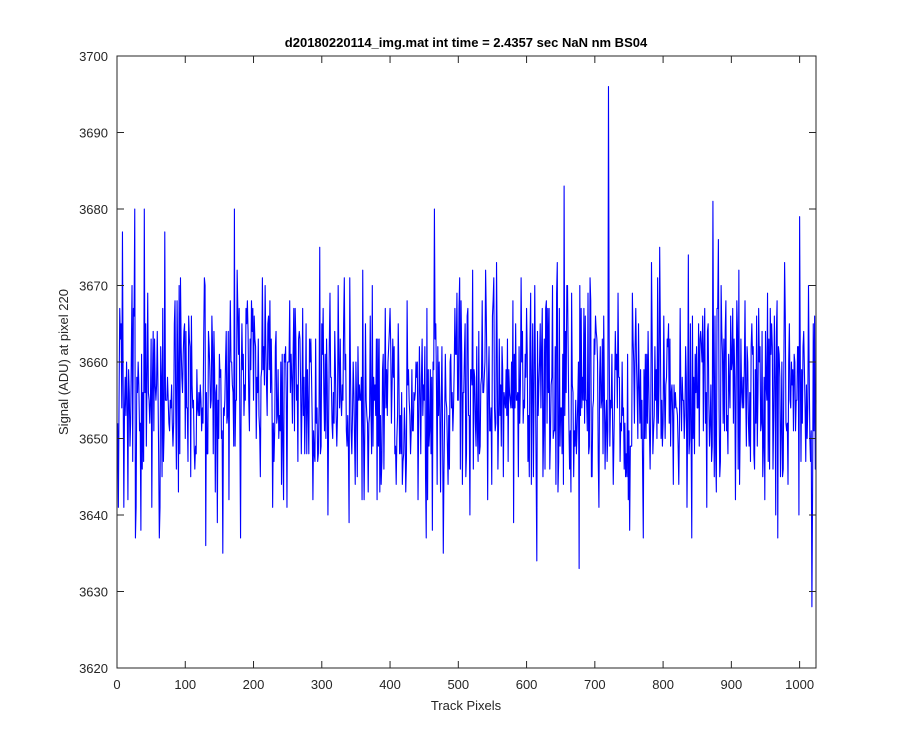 The height and width of the screenshot is (755, 900). I want to click on y-tick-label: 3650, so click(93, 439).